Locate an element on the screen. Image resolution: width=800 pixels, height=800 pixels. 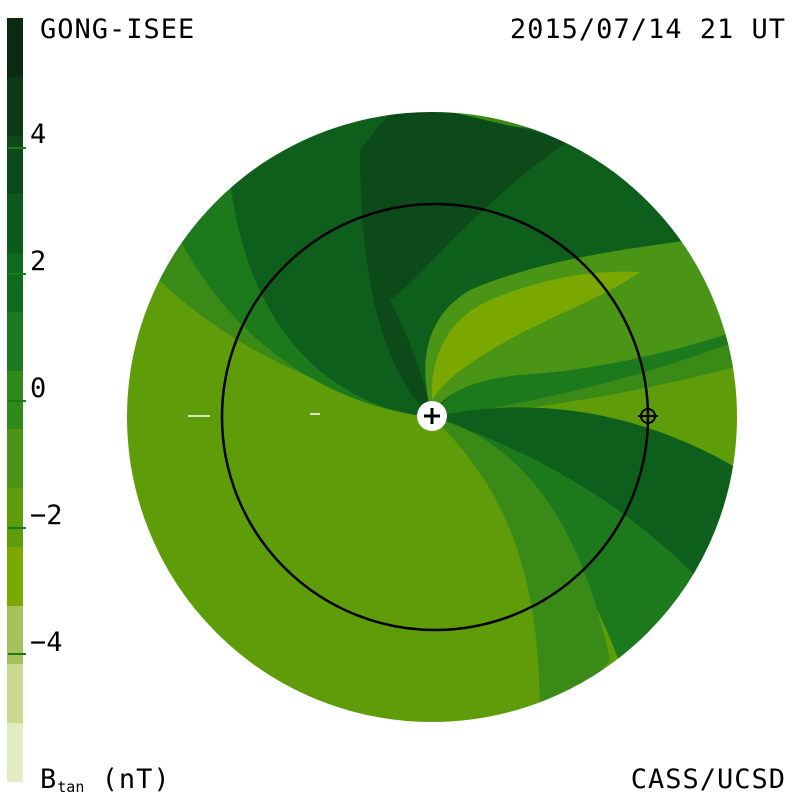
colorbar-quantity: B is located at coordinates (49, 779).